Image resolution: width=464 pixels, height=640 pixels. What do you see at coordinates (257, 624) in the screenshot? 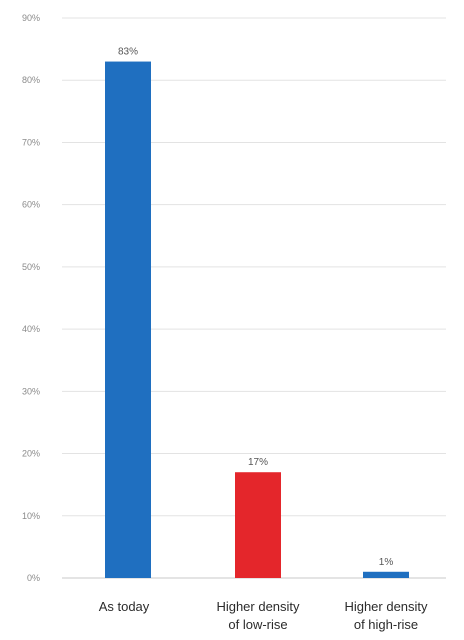
I see `category-label: of low-rise` at bounding box center [257, 624].